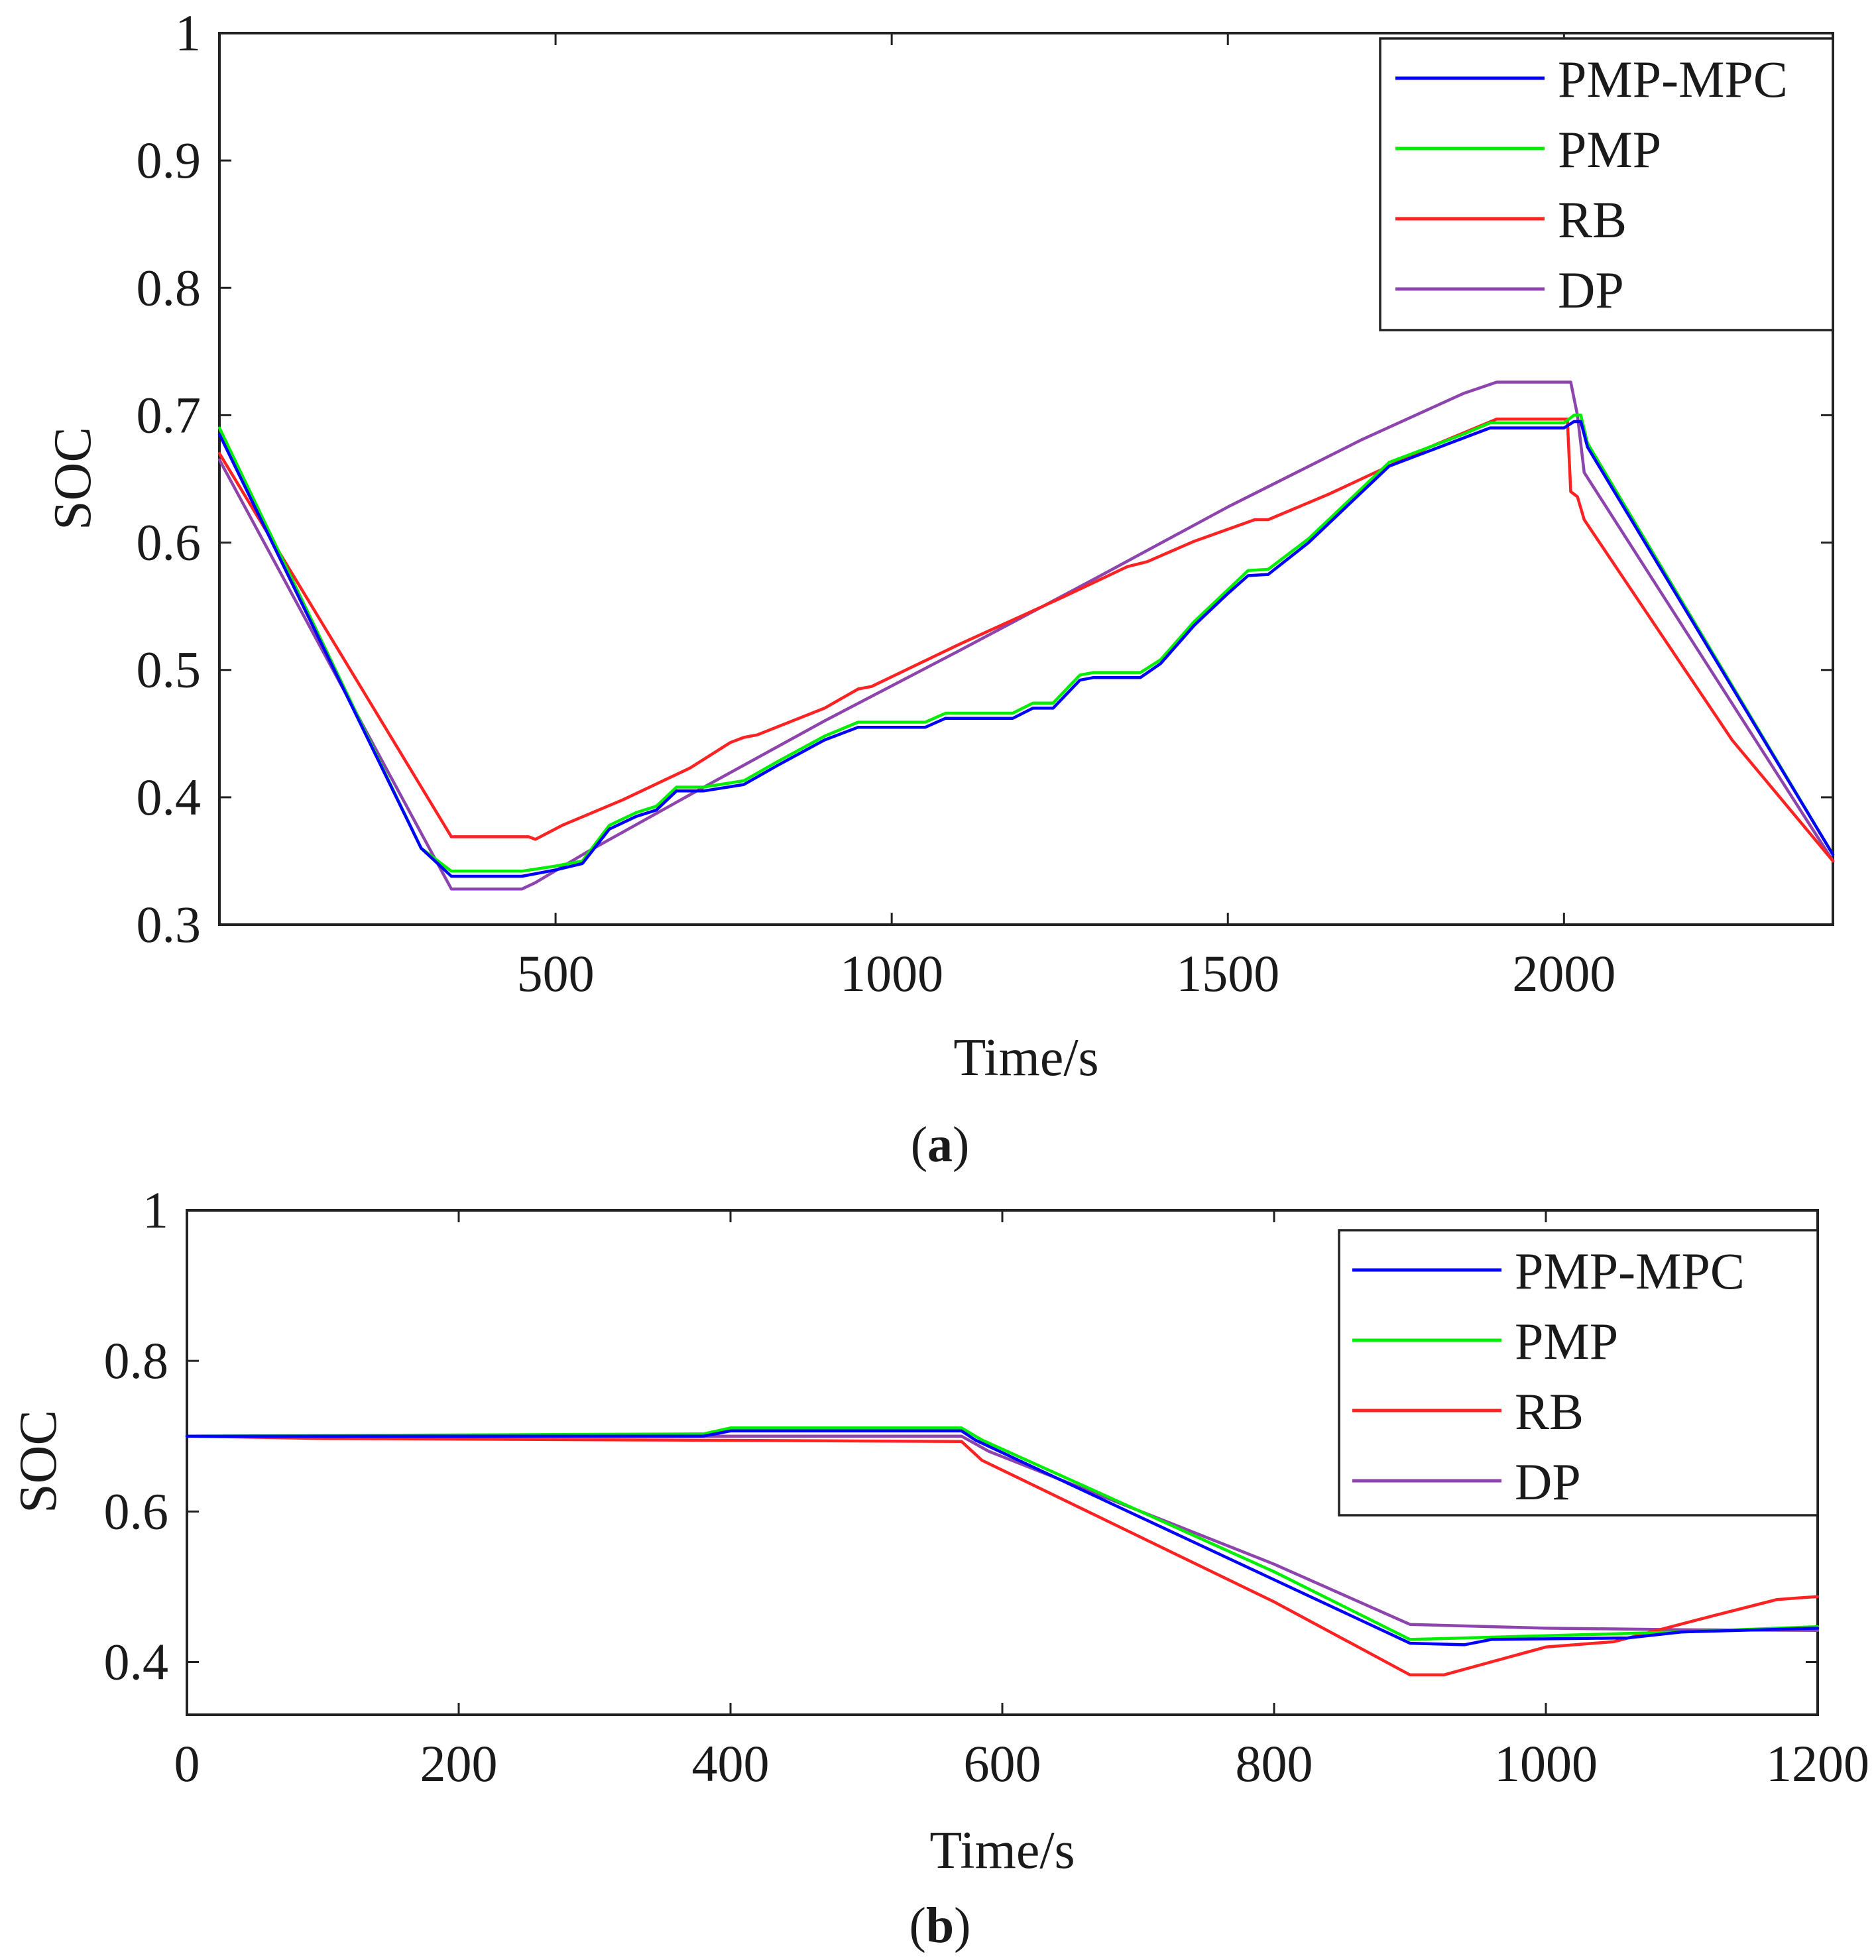 This screenshot has height=1960, width=1876. Describe the element at coordinates (556, 973) in the screenshot. I see `chart-a-x-tick-label: 500` at that location.